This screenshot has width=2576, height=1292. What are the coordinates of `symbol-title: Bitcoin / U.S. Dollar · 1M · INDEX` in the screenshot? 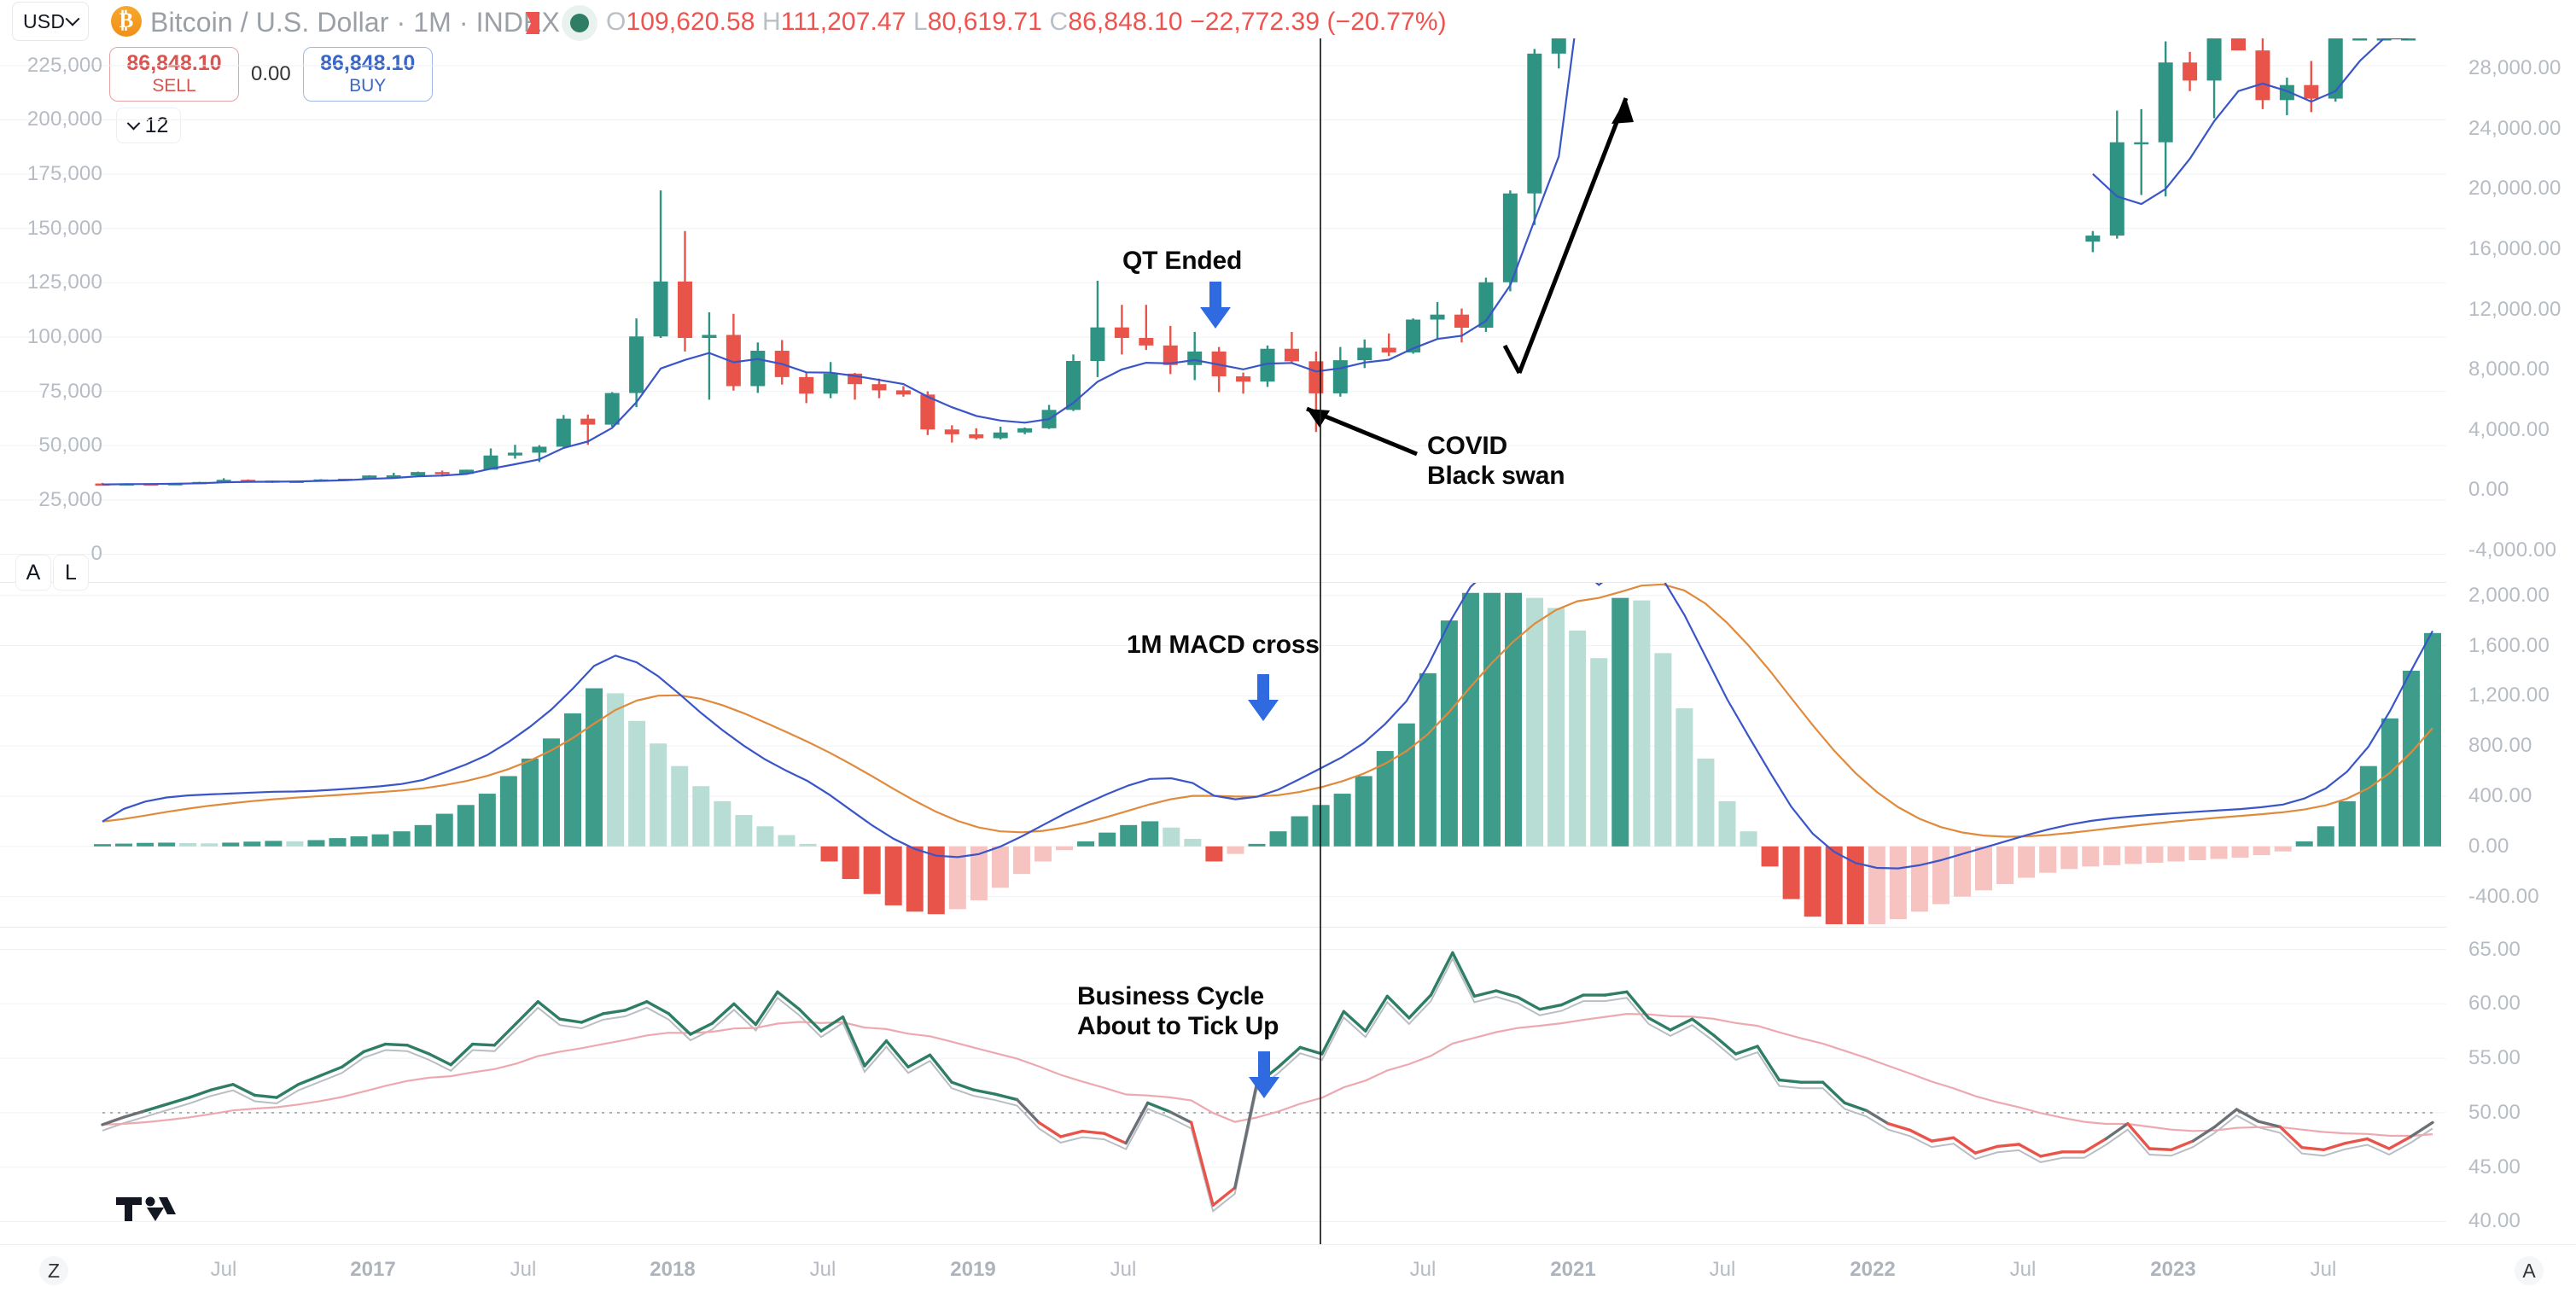 It's located at (355, 22).